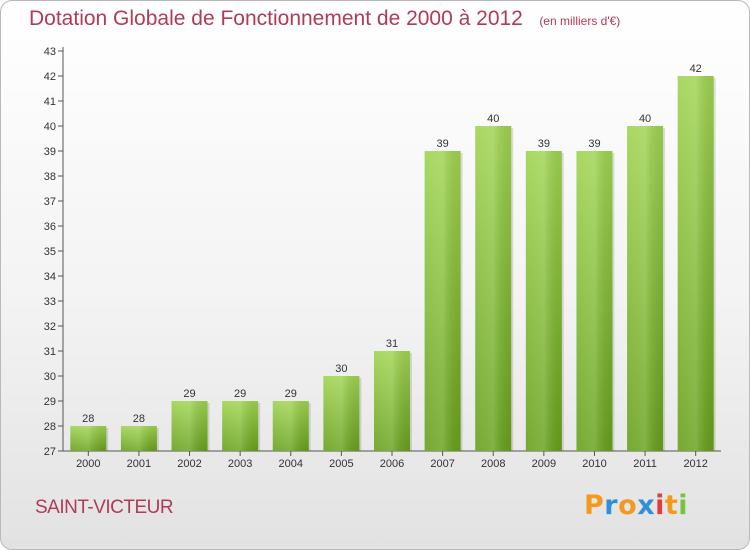 This screenshot has height=550, width=750. I want to click on bar-value-label: 42, so click(696, 69).